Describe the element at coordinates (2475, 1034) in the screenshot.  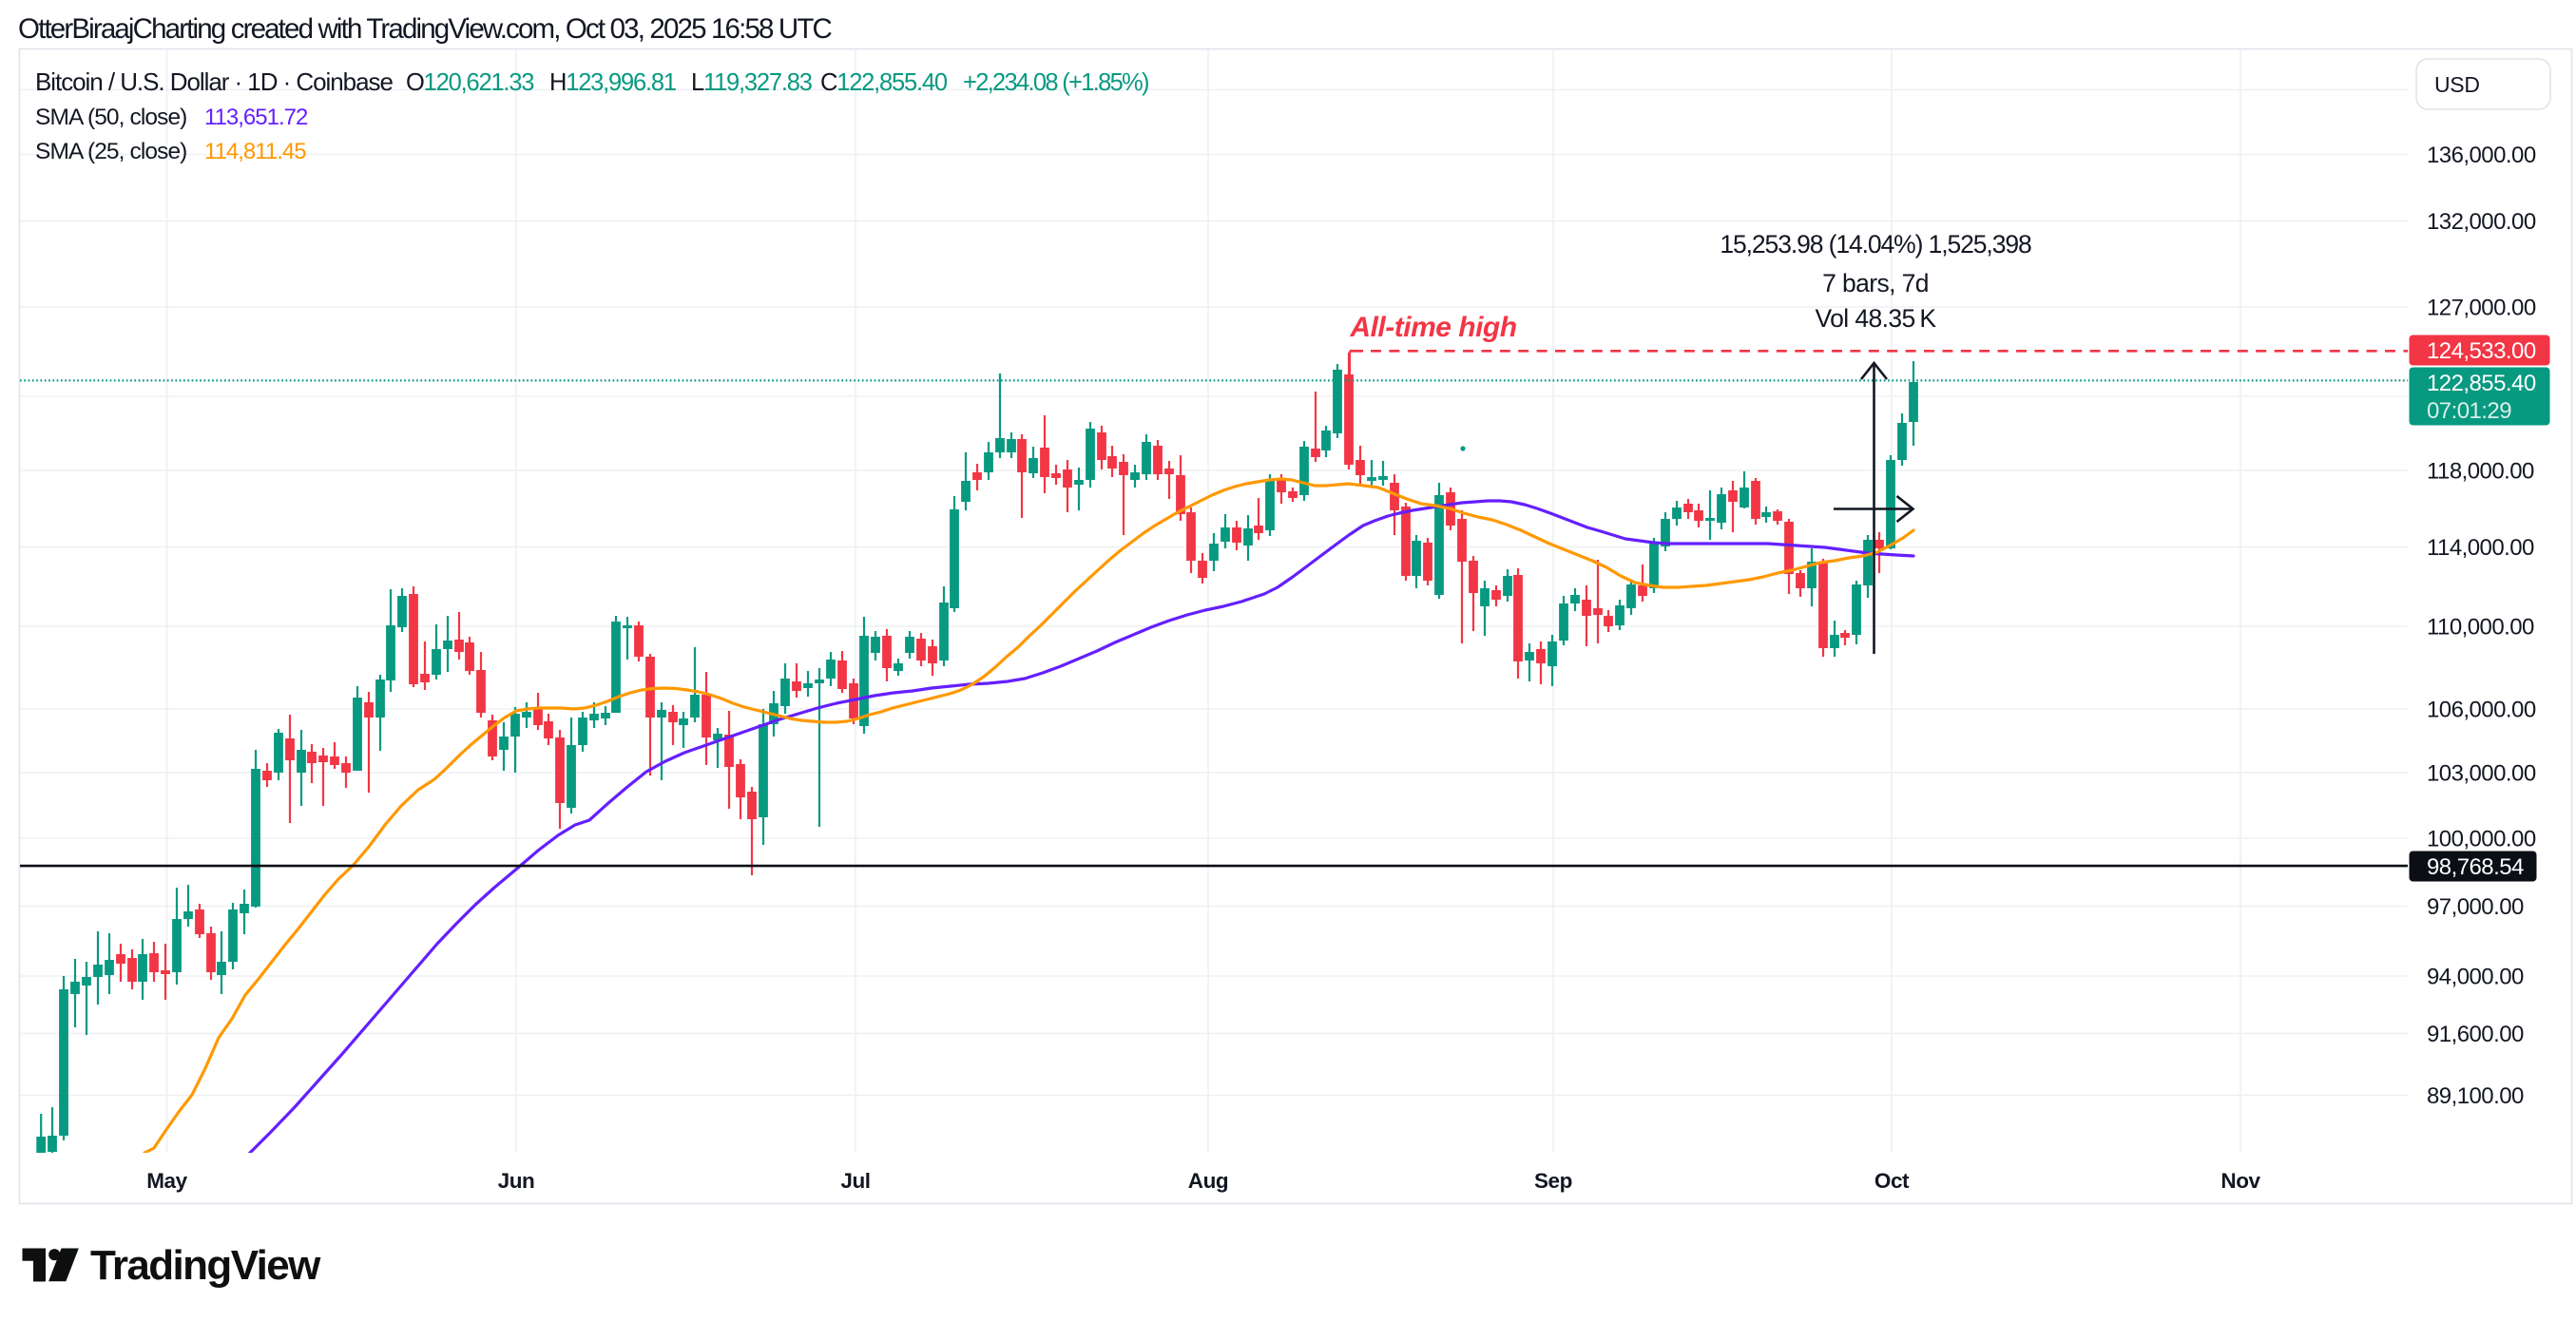
I see `svg-text: 91,600.00` at that location.